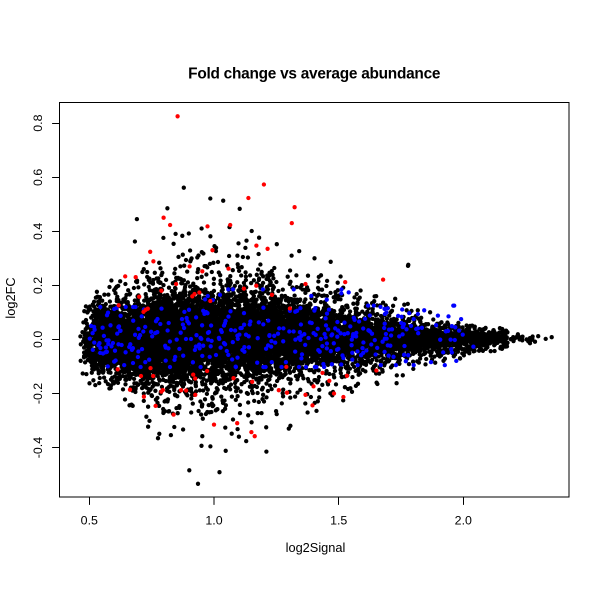 This screenshot has width=600, height=600. What do you see at coordinates (38, 231) in the screenshot?
I see `svg-text: 0.4` at bounding box center [38, 231].